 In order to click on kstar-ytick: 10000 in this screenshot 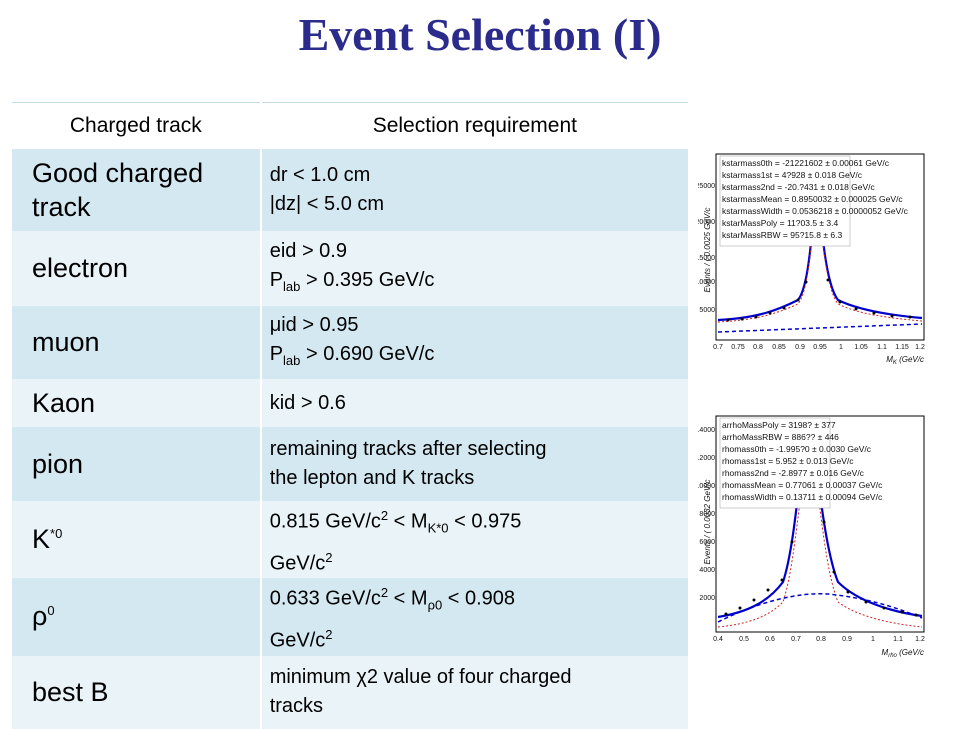, I will do `click(706, 282)`.